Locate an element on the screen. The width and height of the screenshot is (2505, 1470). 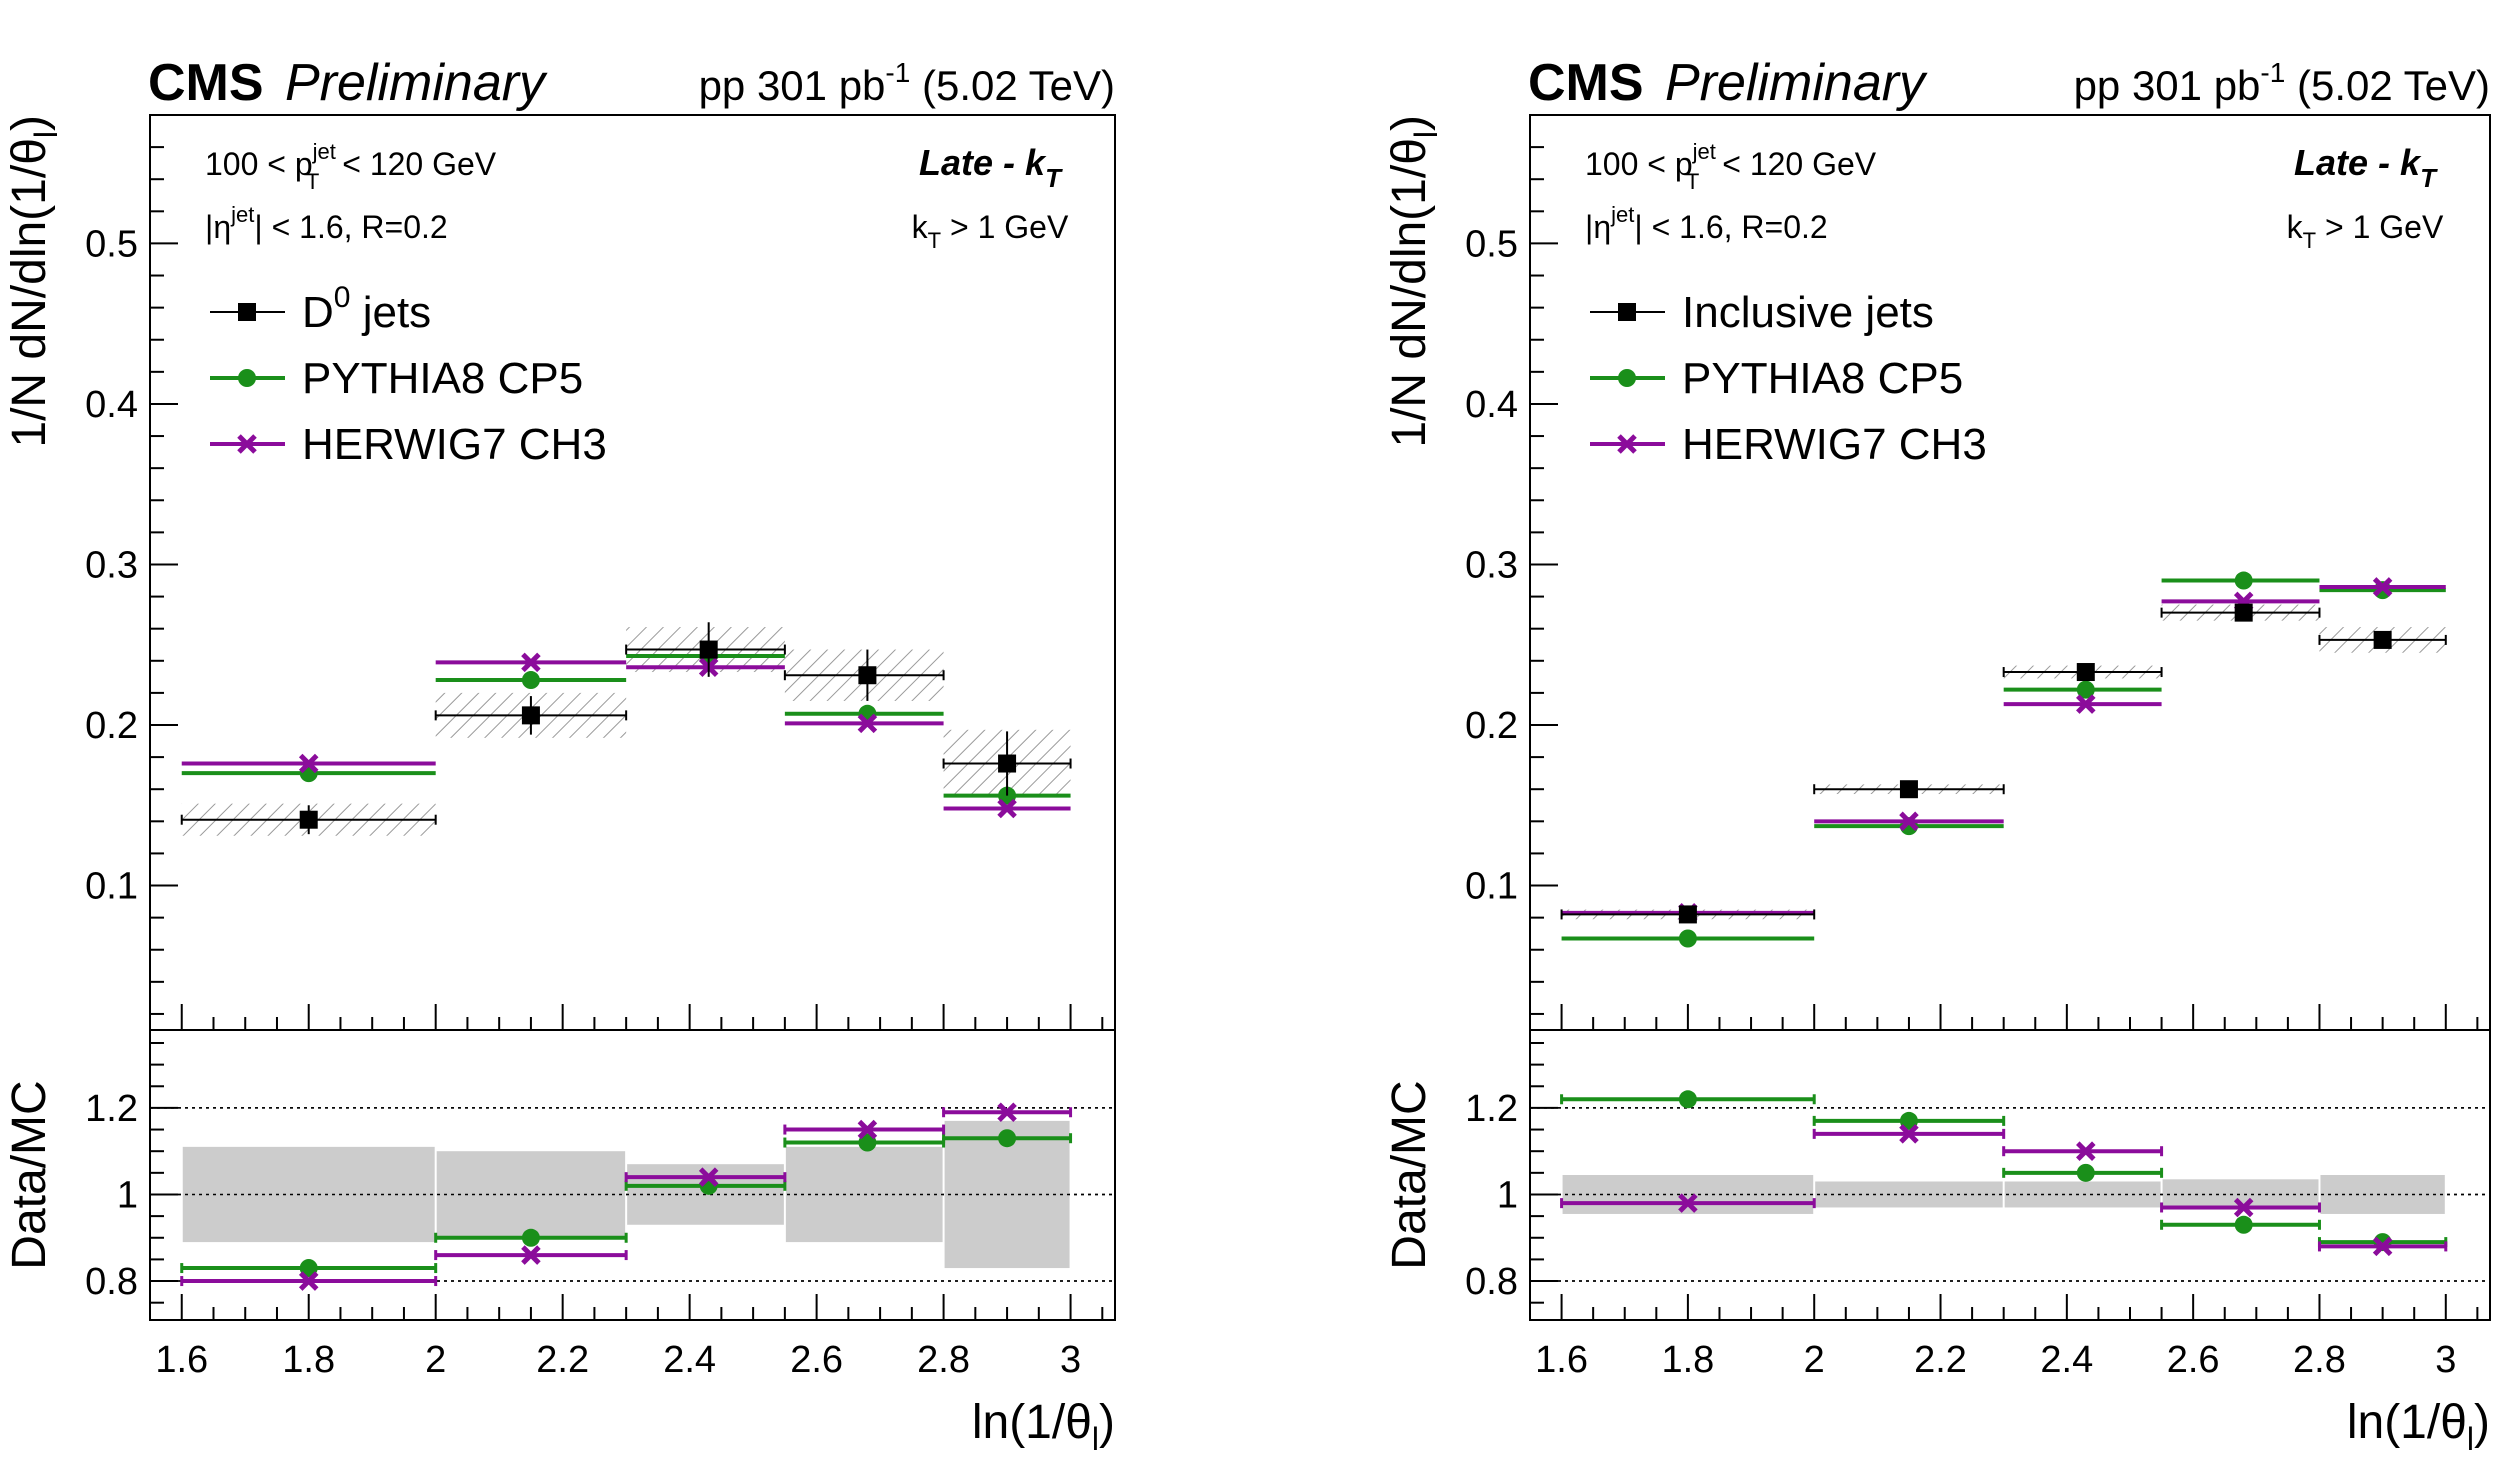
eta-text: | < 1.6, R=0.2 is located at coordinates (350, 227).